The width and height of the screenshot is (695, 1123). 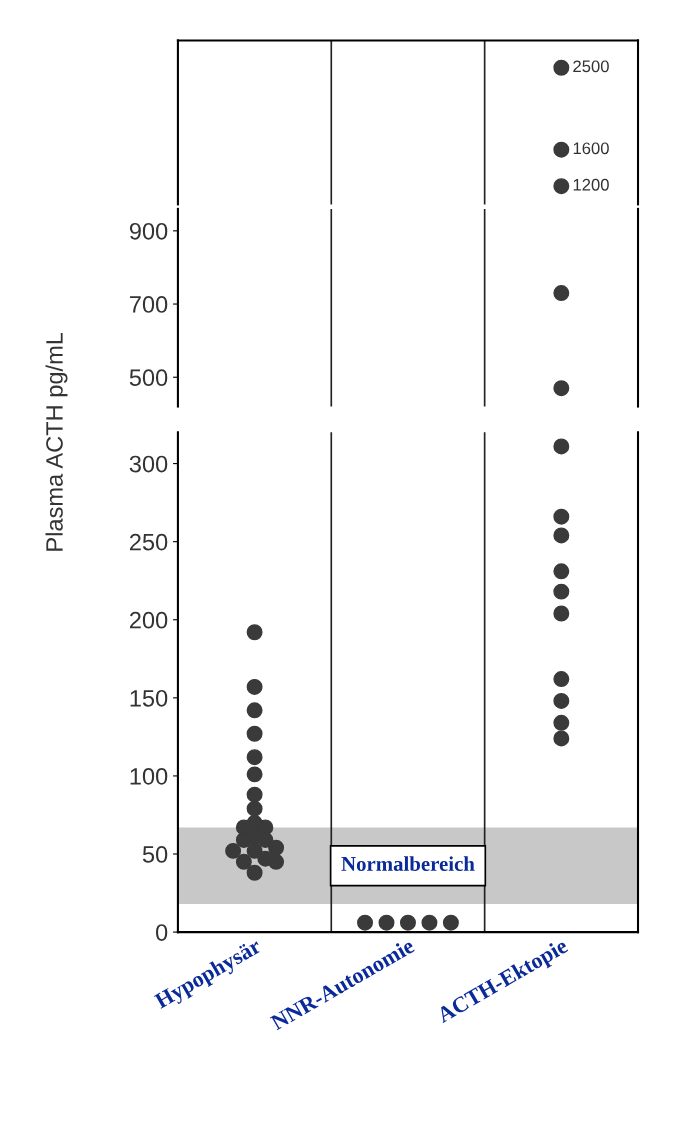 I want to click on y-tick-label: 700, so click(x=149, y=304).